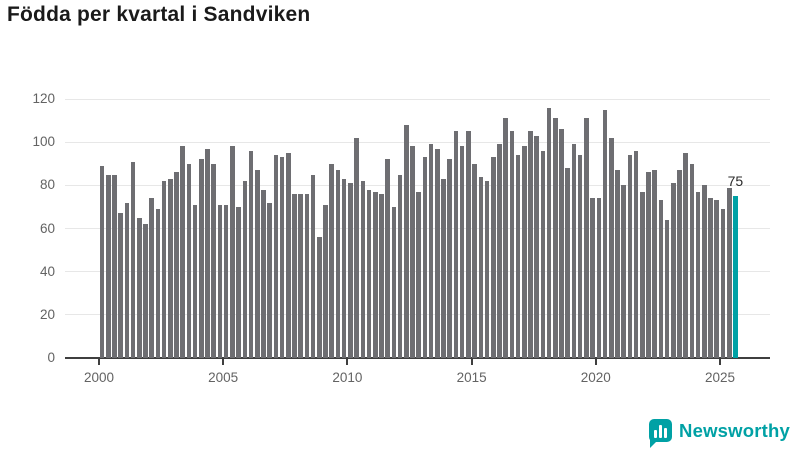 The image size is (800, 450). I want to click on bar-2004-Q4, so click(220, 281).